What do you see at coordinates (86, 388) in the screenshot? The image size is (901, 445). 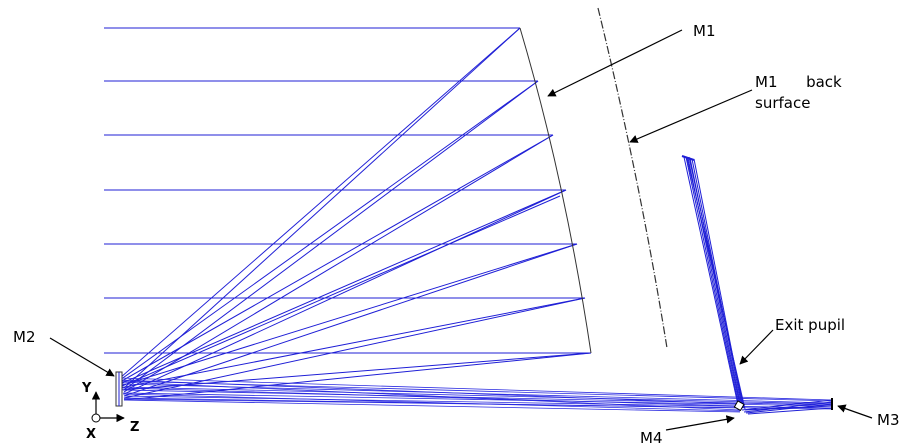 I see `axis-y-label: Y` at bounding box center [86, 388].